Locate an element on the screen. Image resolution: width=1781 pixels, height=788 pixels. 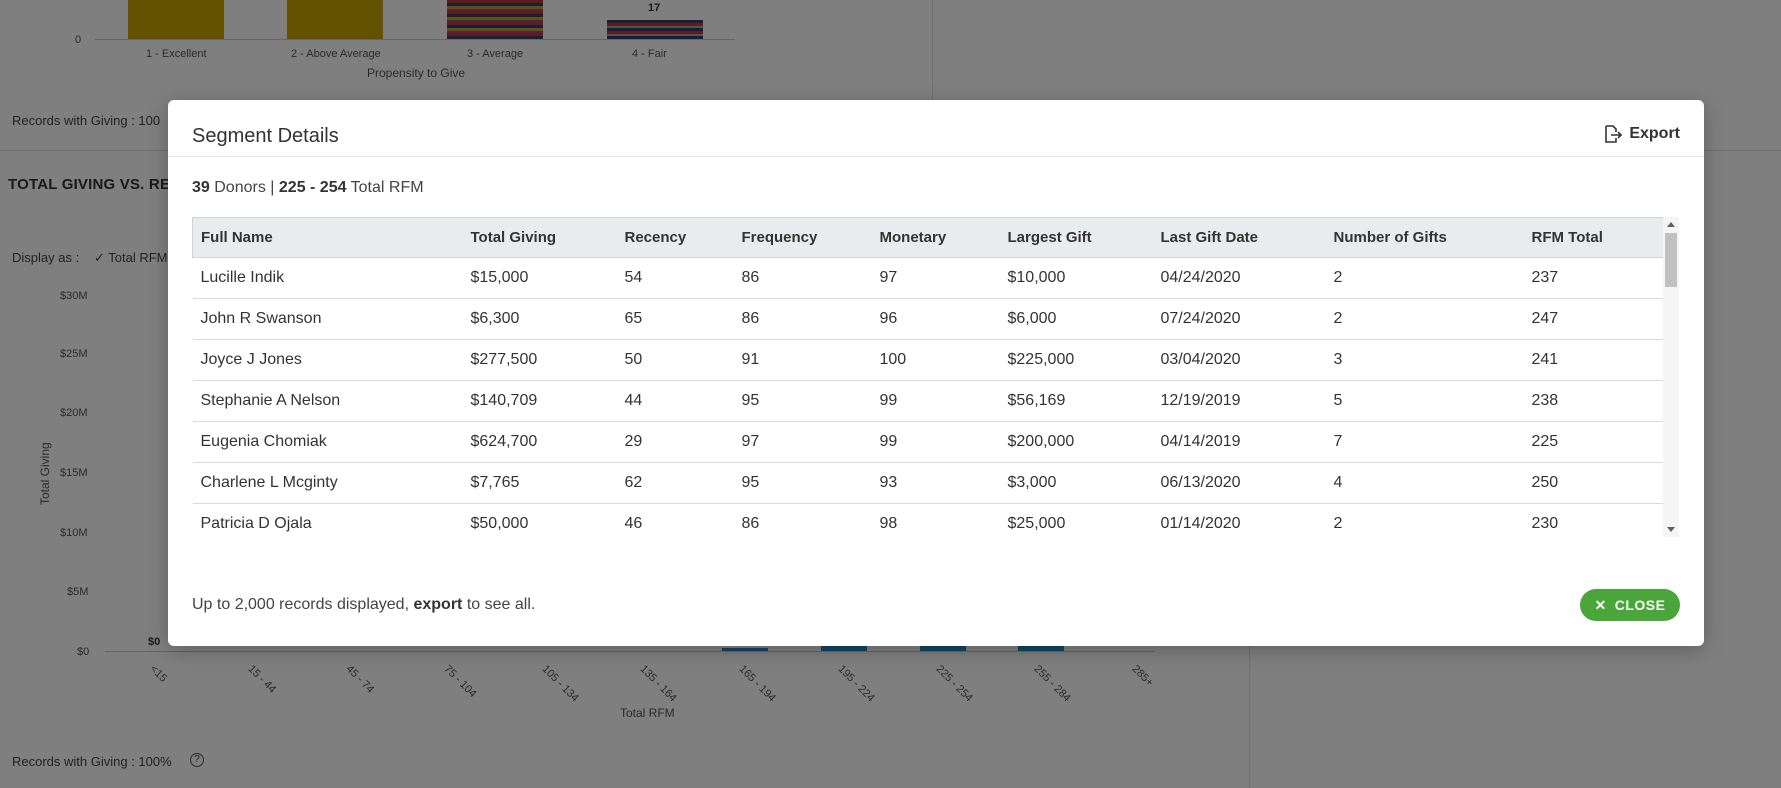
table-cell: $624,700 is located at coordinates (539, 442).